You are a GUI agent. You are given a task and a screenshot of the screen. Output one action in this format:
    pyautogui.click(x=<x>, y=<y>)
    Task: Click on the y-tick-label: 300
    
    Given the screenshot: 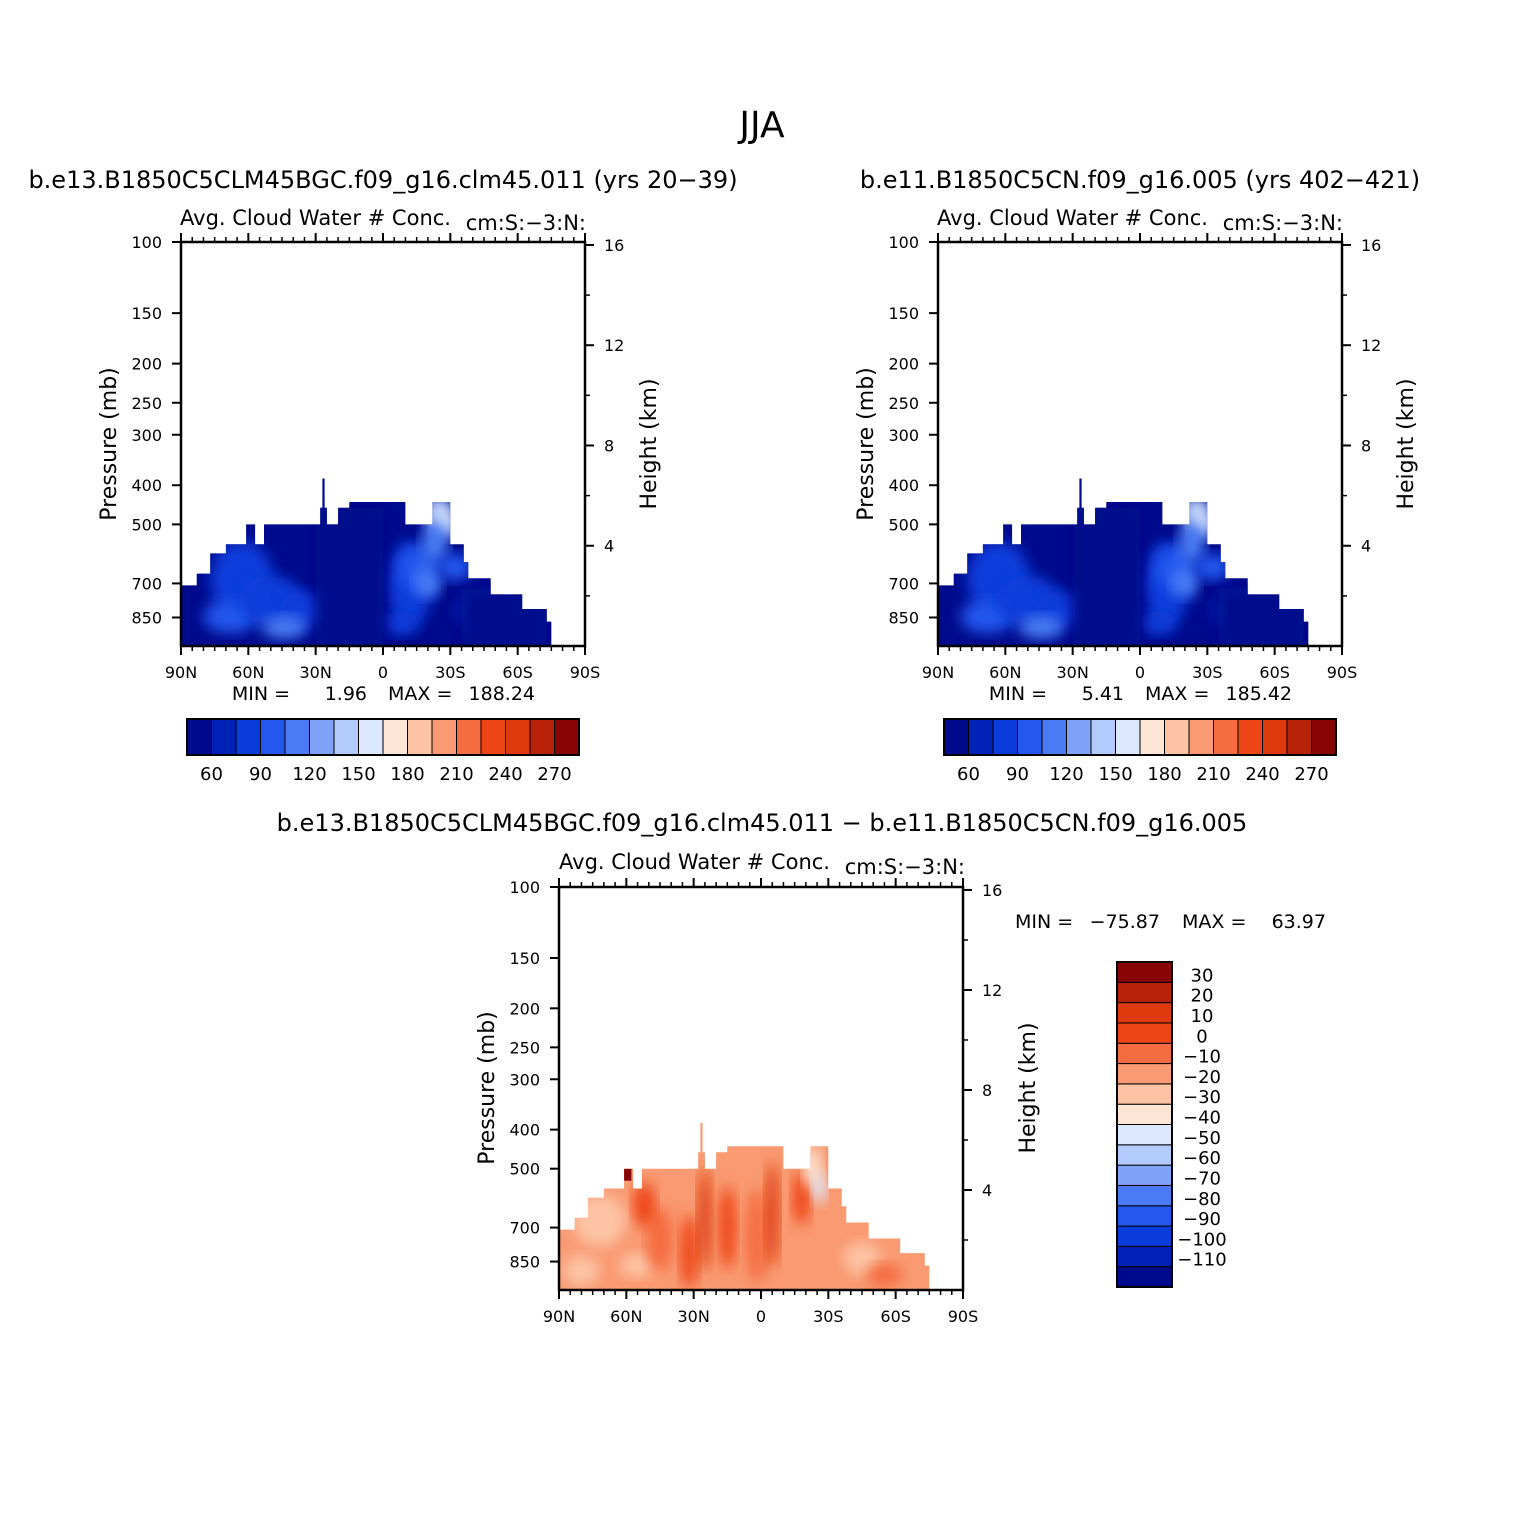 What is the action you would take?
    pyautogui.click(x=903, y=435)
    